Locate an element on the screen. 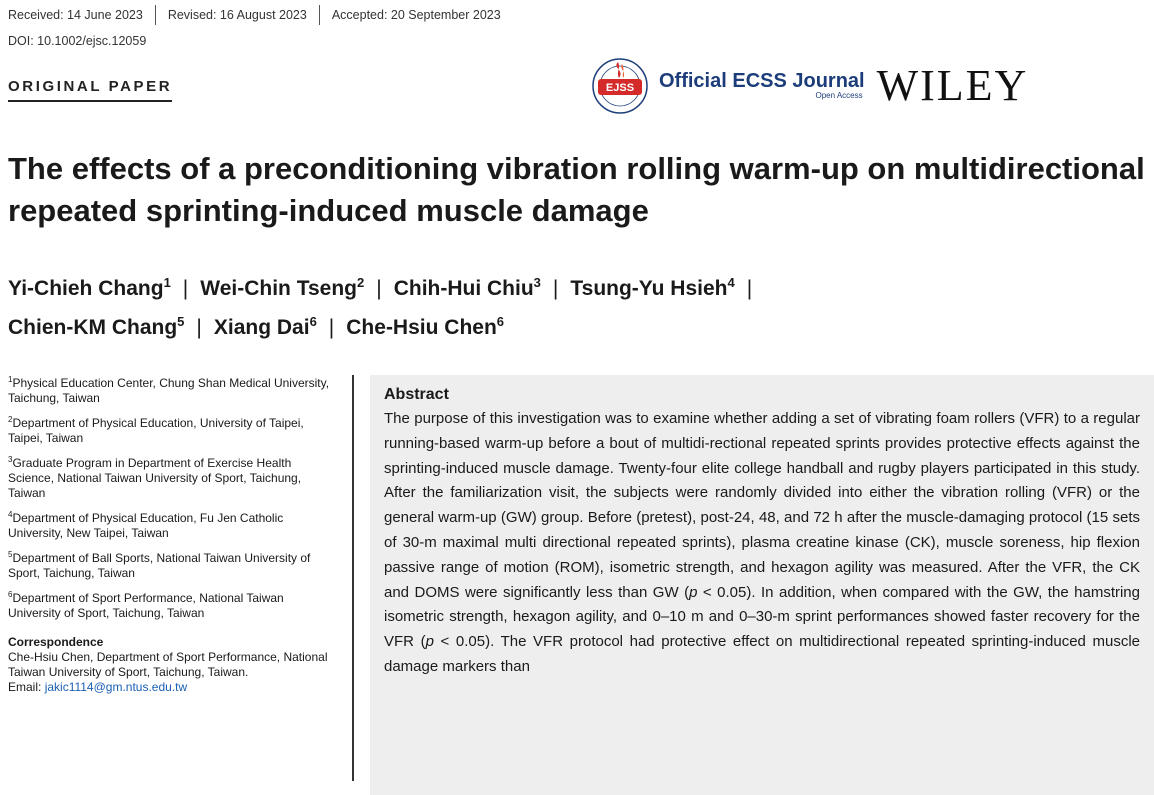  author-affiliation-number: 2 is located at coordinates (361, 282).